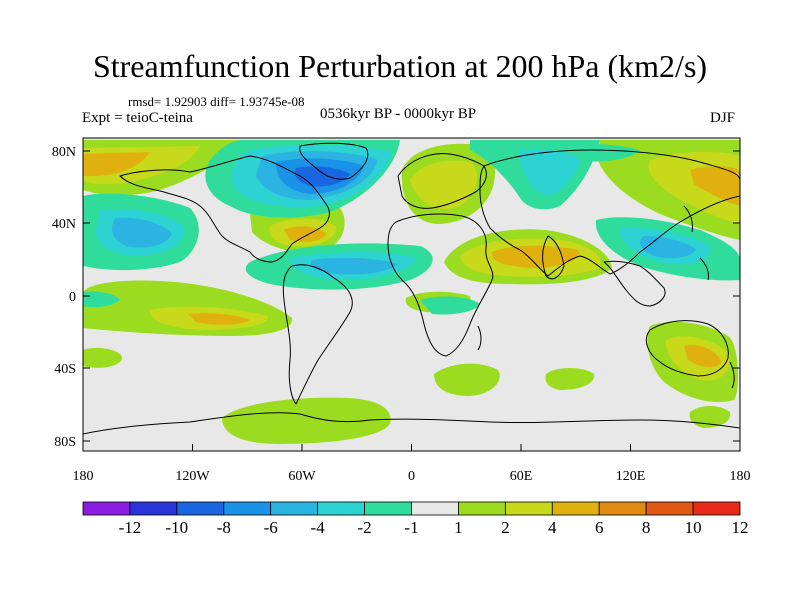 This screenshot has height=600, width=800. Describe the element at coordinates (599, 527) in the screenshot. I see `colorbar-label: 6` at that location.